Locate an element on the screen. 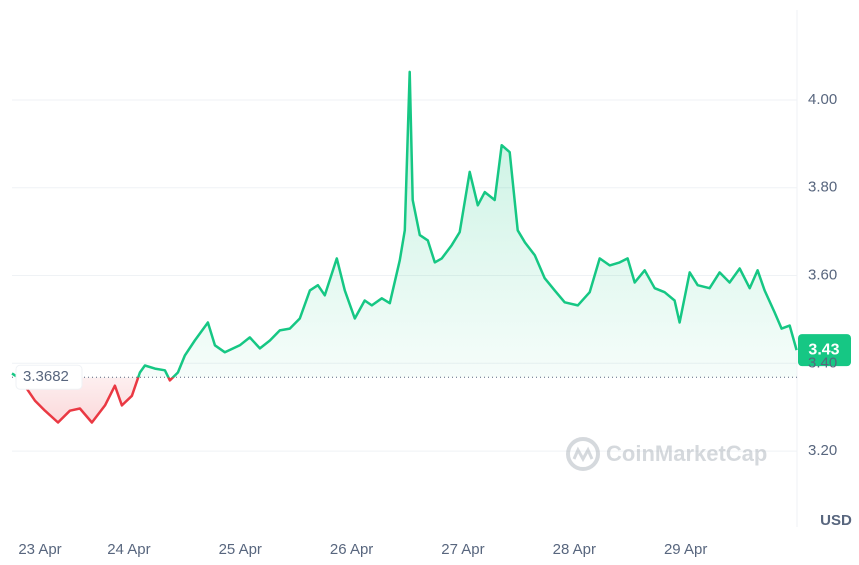 The width and height of the screenshot is (859, 565). baseline-label-box is located at coordinates (49, 377).